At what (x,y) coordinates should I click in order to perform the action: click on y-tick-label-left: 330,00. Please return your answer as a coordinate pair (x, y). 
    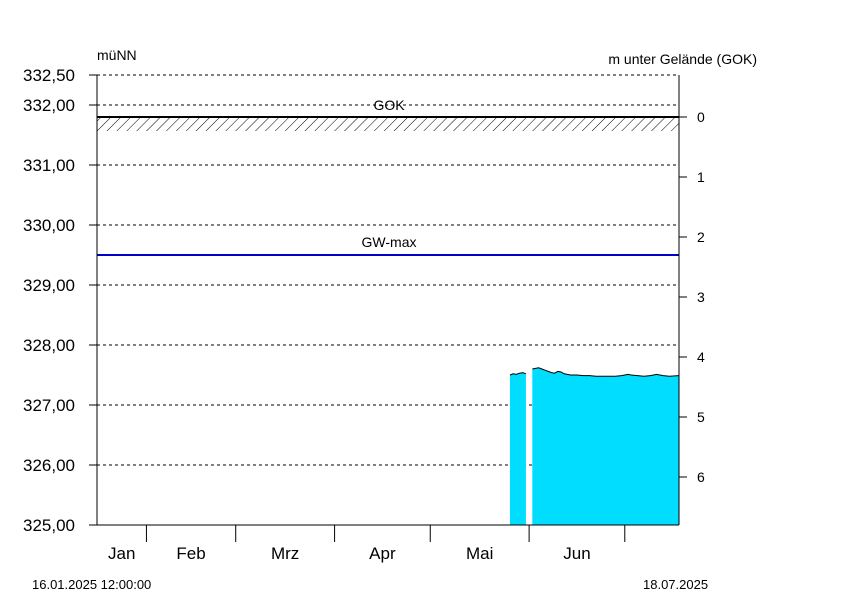
    Looking at the image, I should click on (49, 225).